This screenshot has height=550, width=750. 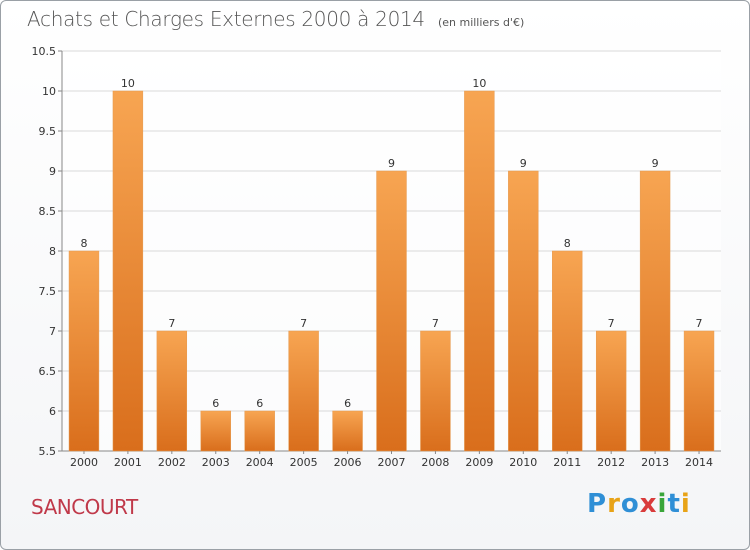 I want to click on bar-2011, so click(x=567, y=351).